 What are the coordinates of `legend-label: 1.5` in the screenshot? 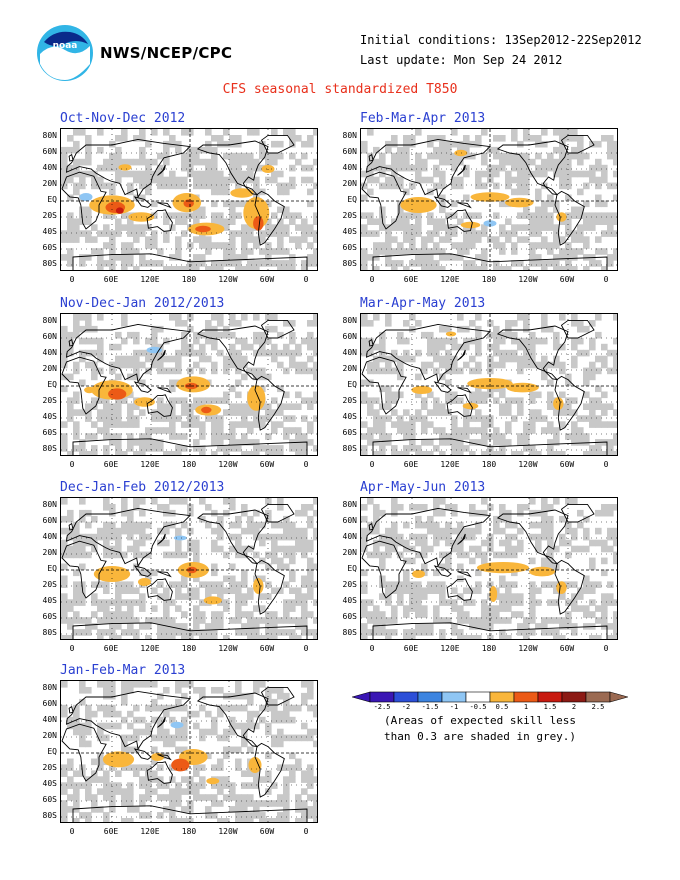 It's located at (550, 707).